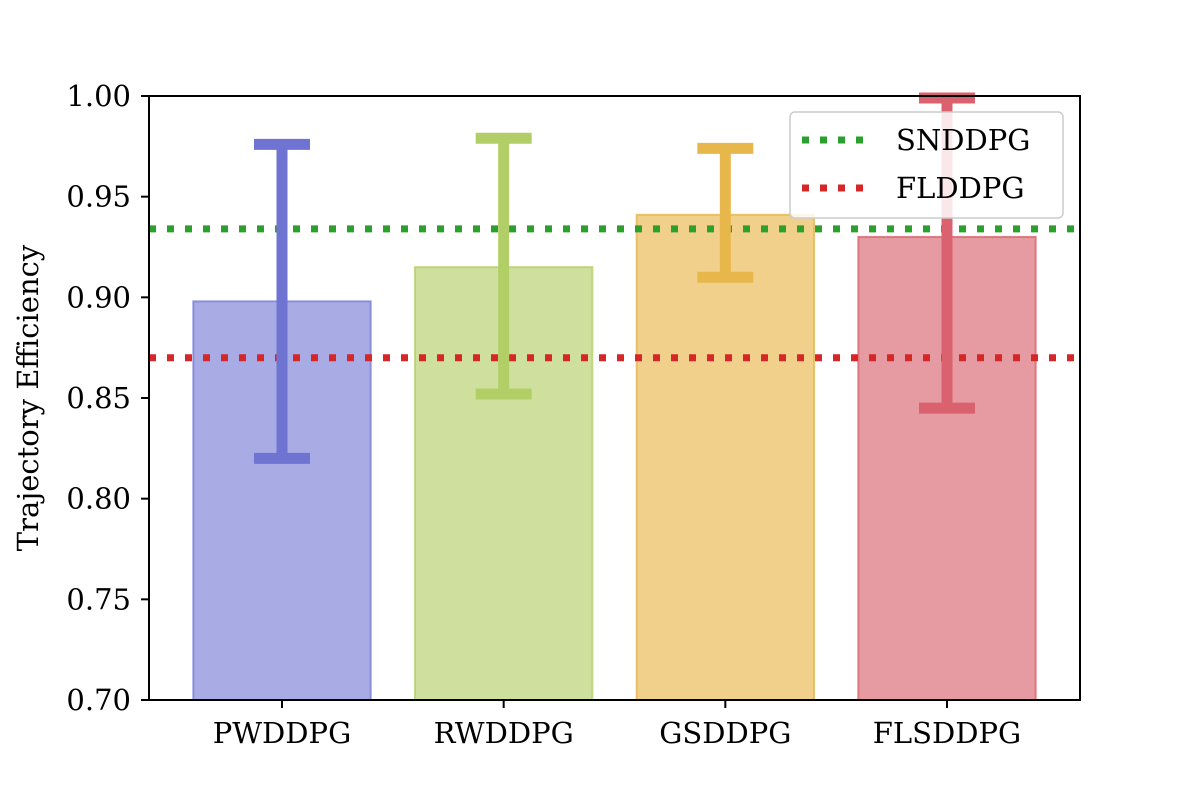 The image size is (1200, 800). Describe the element at coordinates (282, 301) in the screenshot. I see `error-bar-pwddpg` at that location.